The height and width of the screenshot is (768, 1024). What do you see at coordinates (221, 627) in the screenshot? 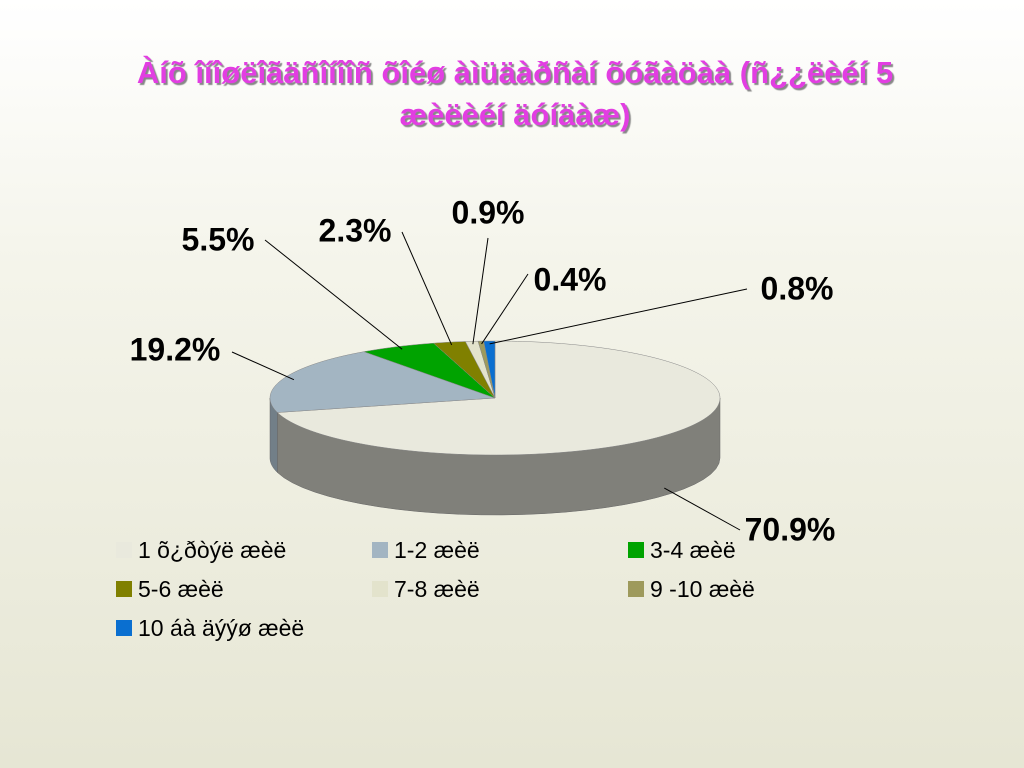
I see `legend-label: 10 áà äýýø æèë` at bounding box center [221, 627].